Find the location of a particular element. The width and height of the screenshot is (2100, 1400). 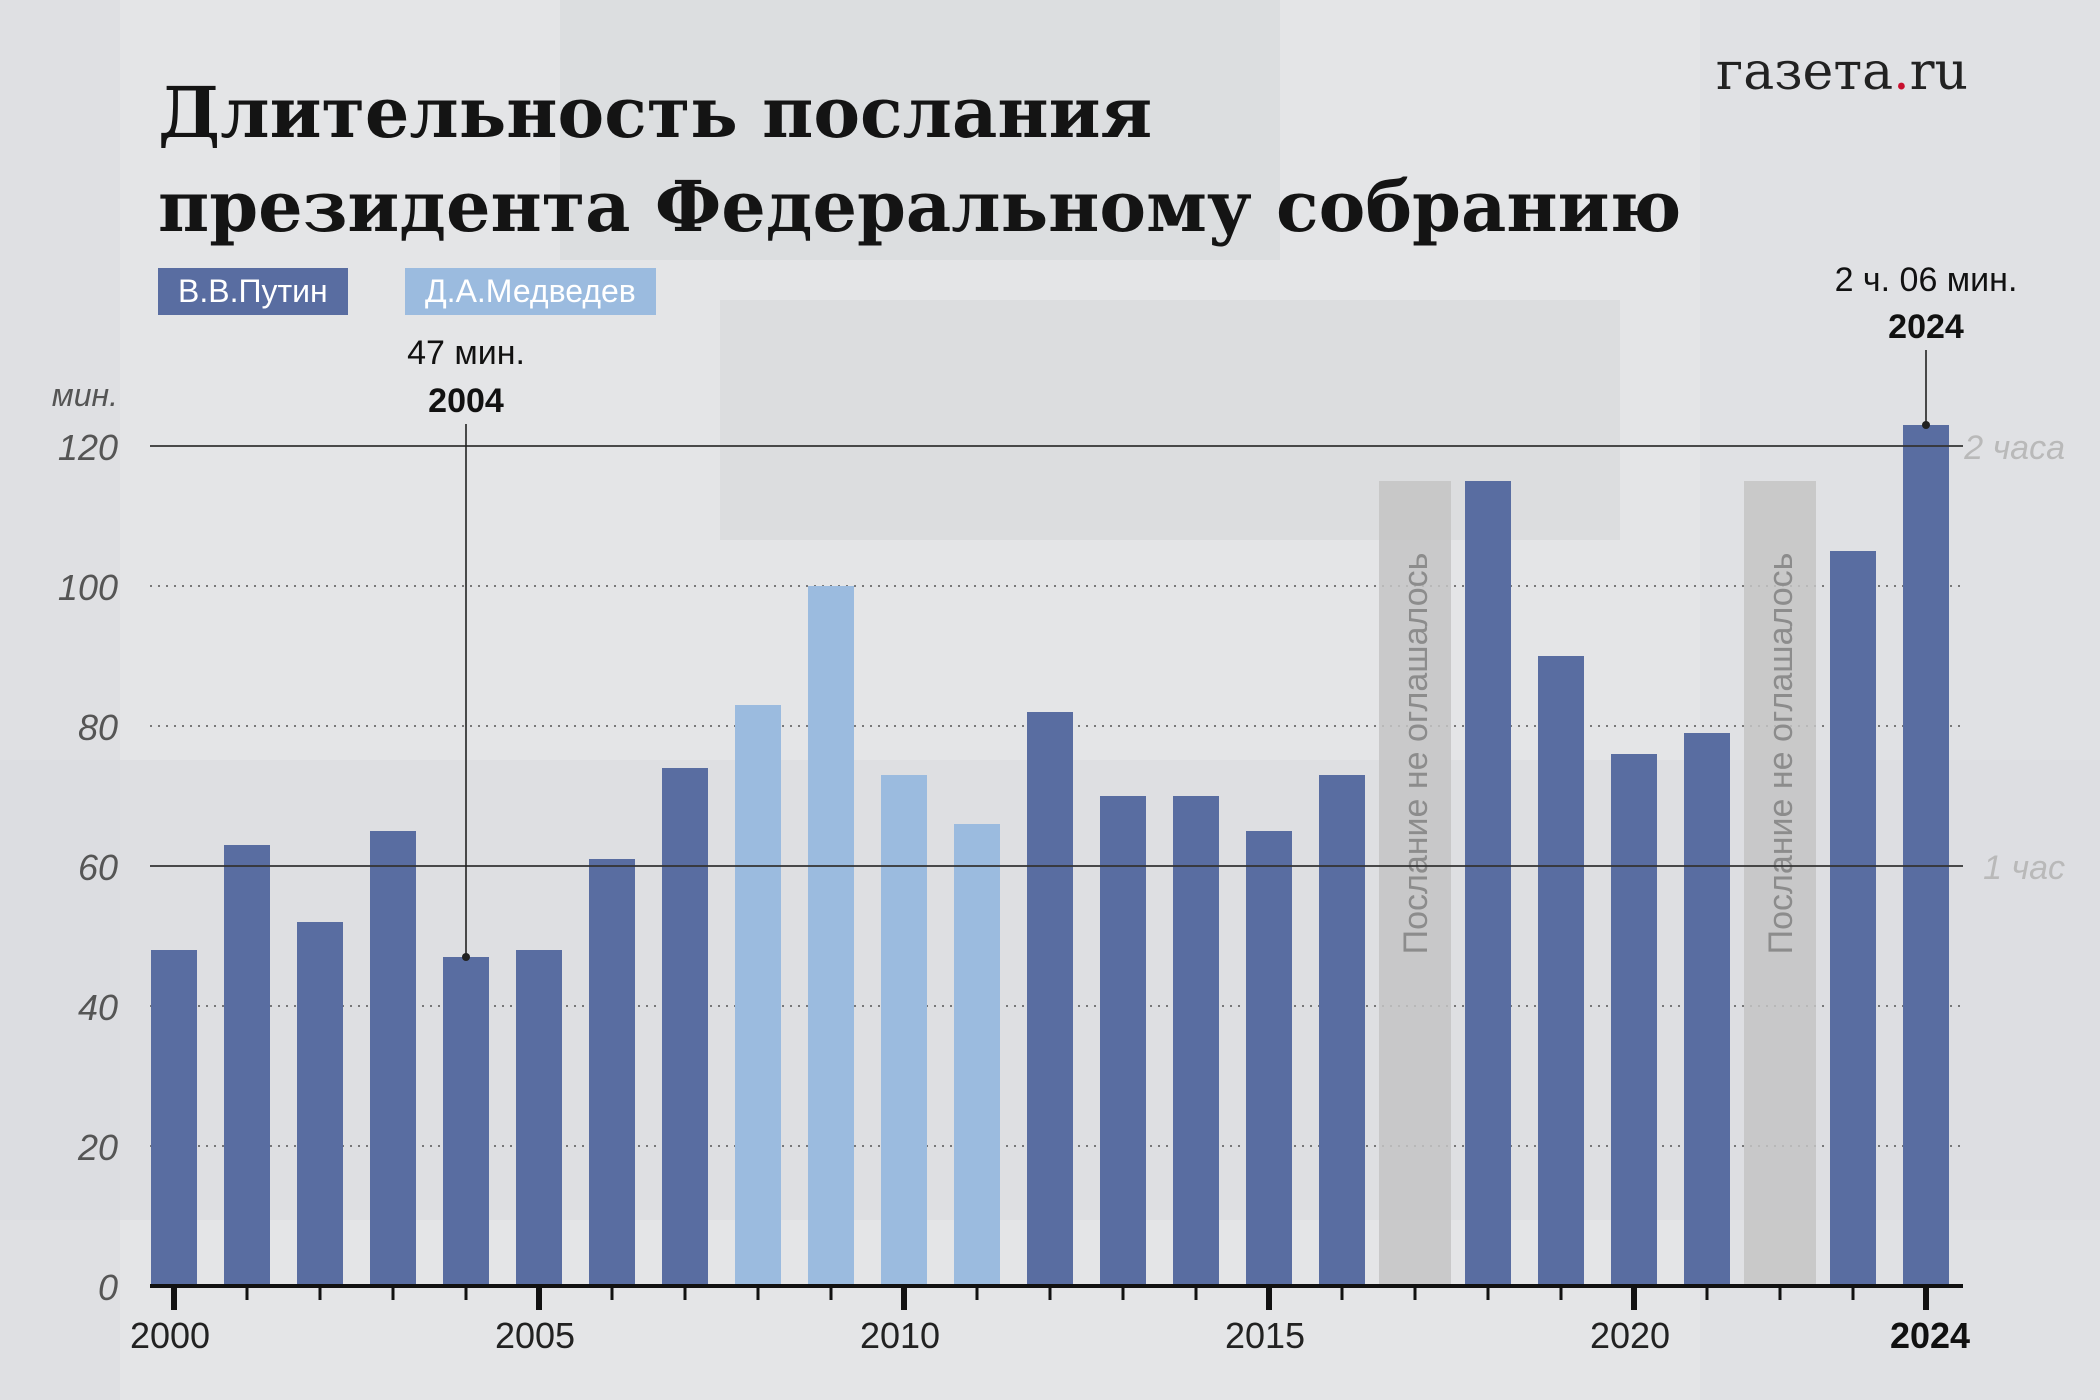

y-axis-label: мин. is located at coordinates (85, 395).